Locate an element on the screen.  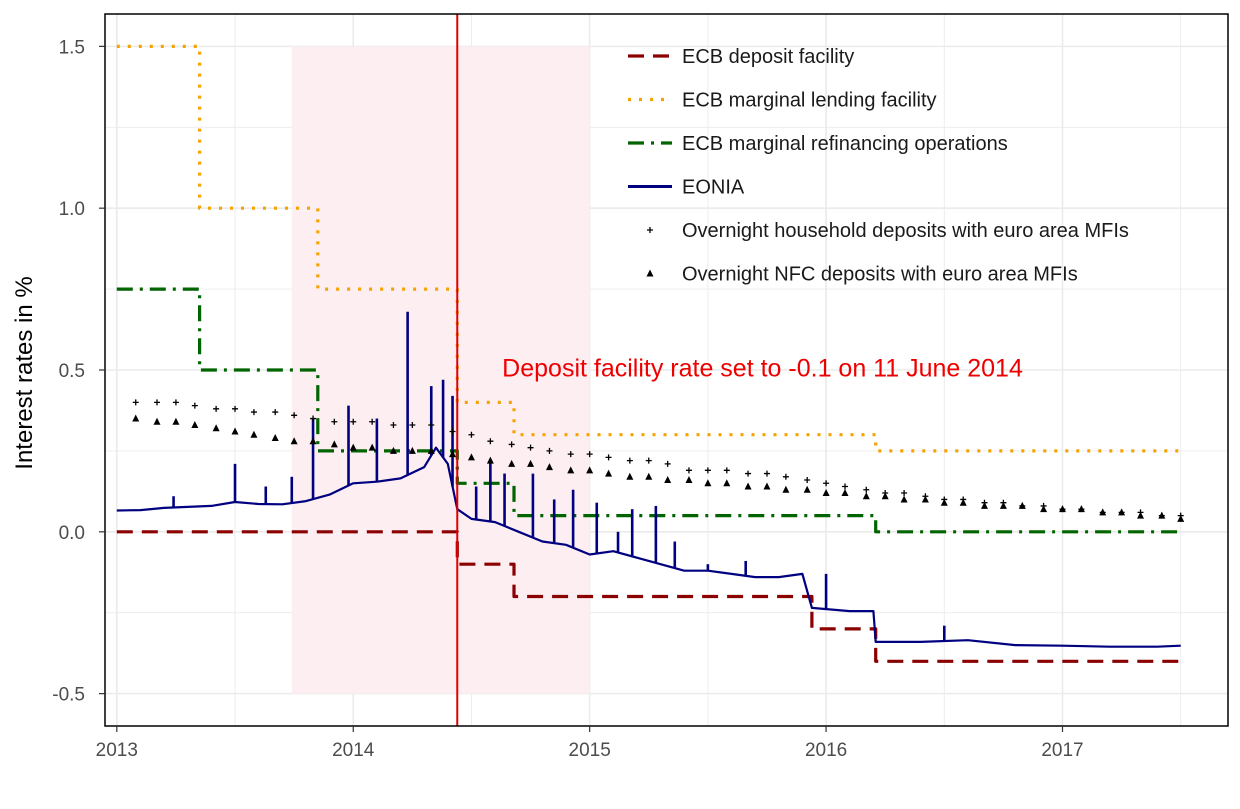
y-tick-label: 1.5 is located at coordinates (72, 47).